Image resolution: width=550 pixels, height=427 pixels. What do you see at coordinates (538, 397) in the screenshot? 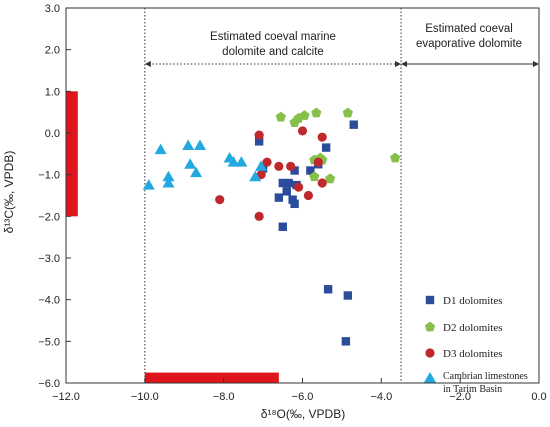
I see `x-tick-label: 0.0` at bounding box center [538, 397].